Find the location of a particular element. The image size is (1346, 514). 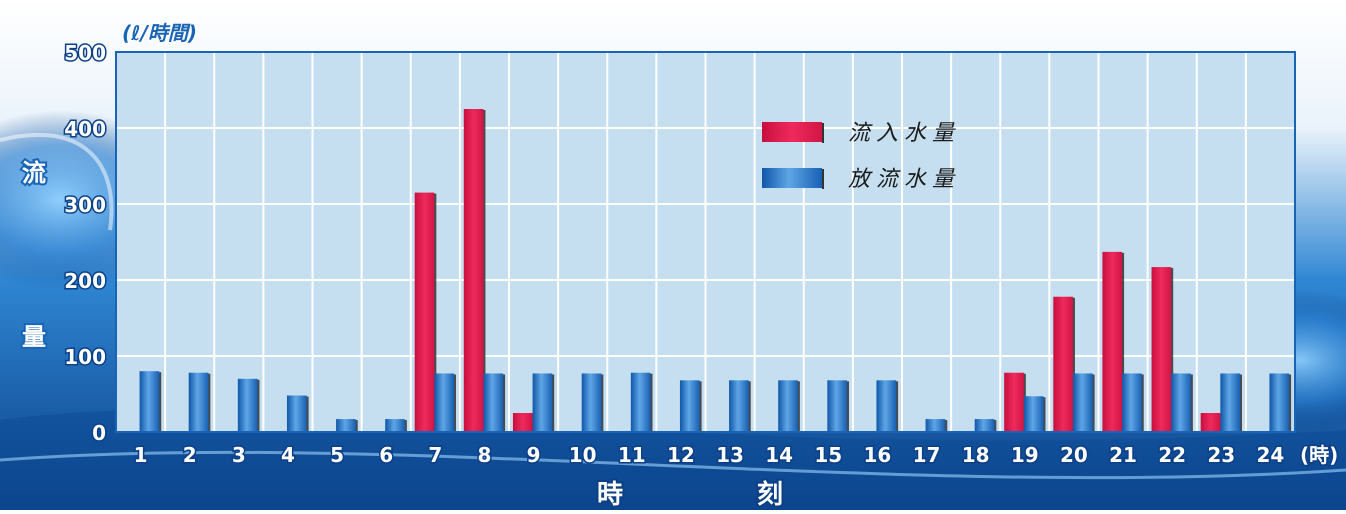

x-tick-label: 13 is located at coordinates (730, 455).